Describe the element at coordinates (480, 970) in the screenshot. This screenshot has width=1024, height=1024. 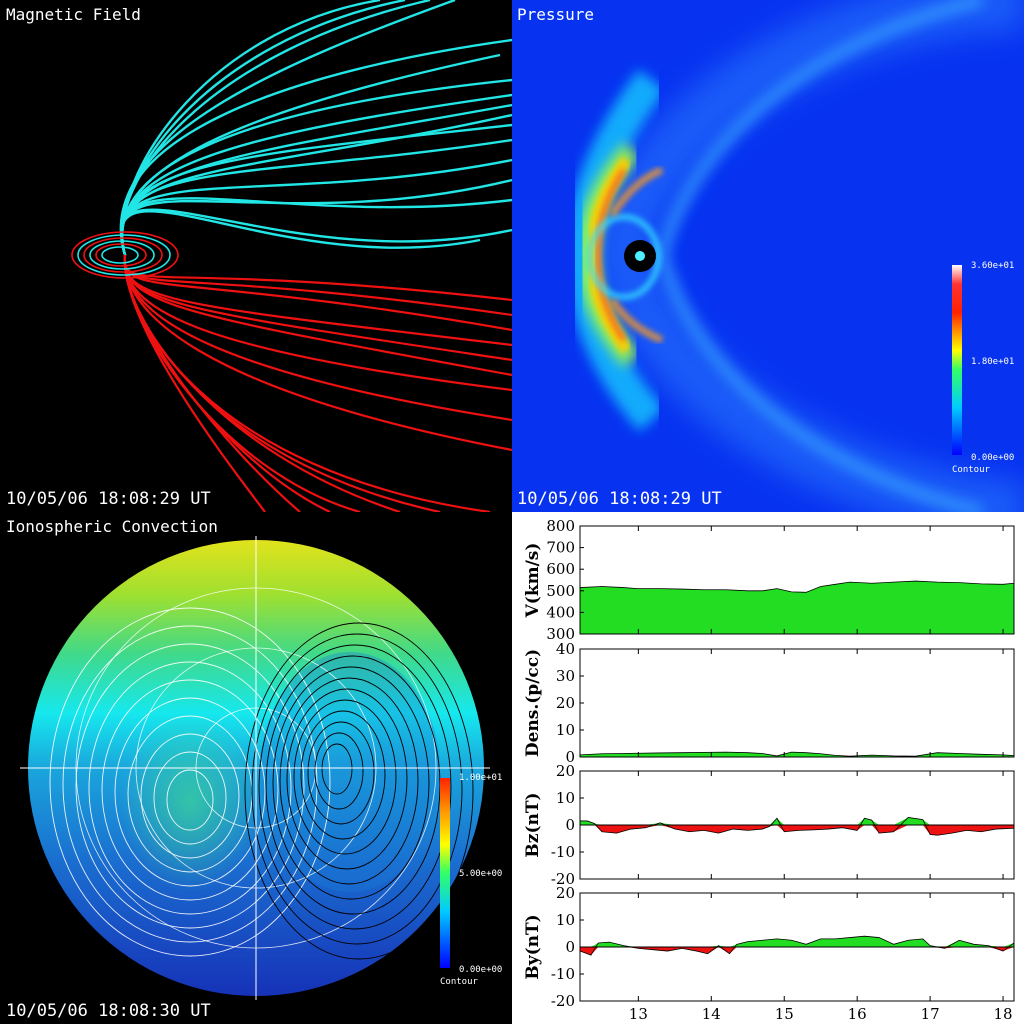
I see `iono-colorbar-min-label: 0.00e+00` at that location.